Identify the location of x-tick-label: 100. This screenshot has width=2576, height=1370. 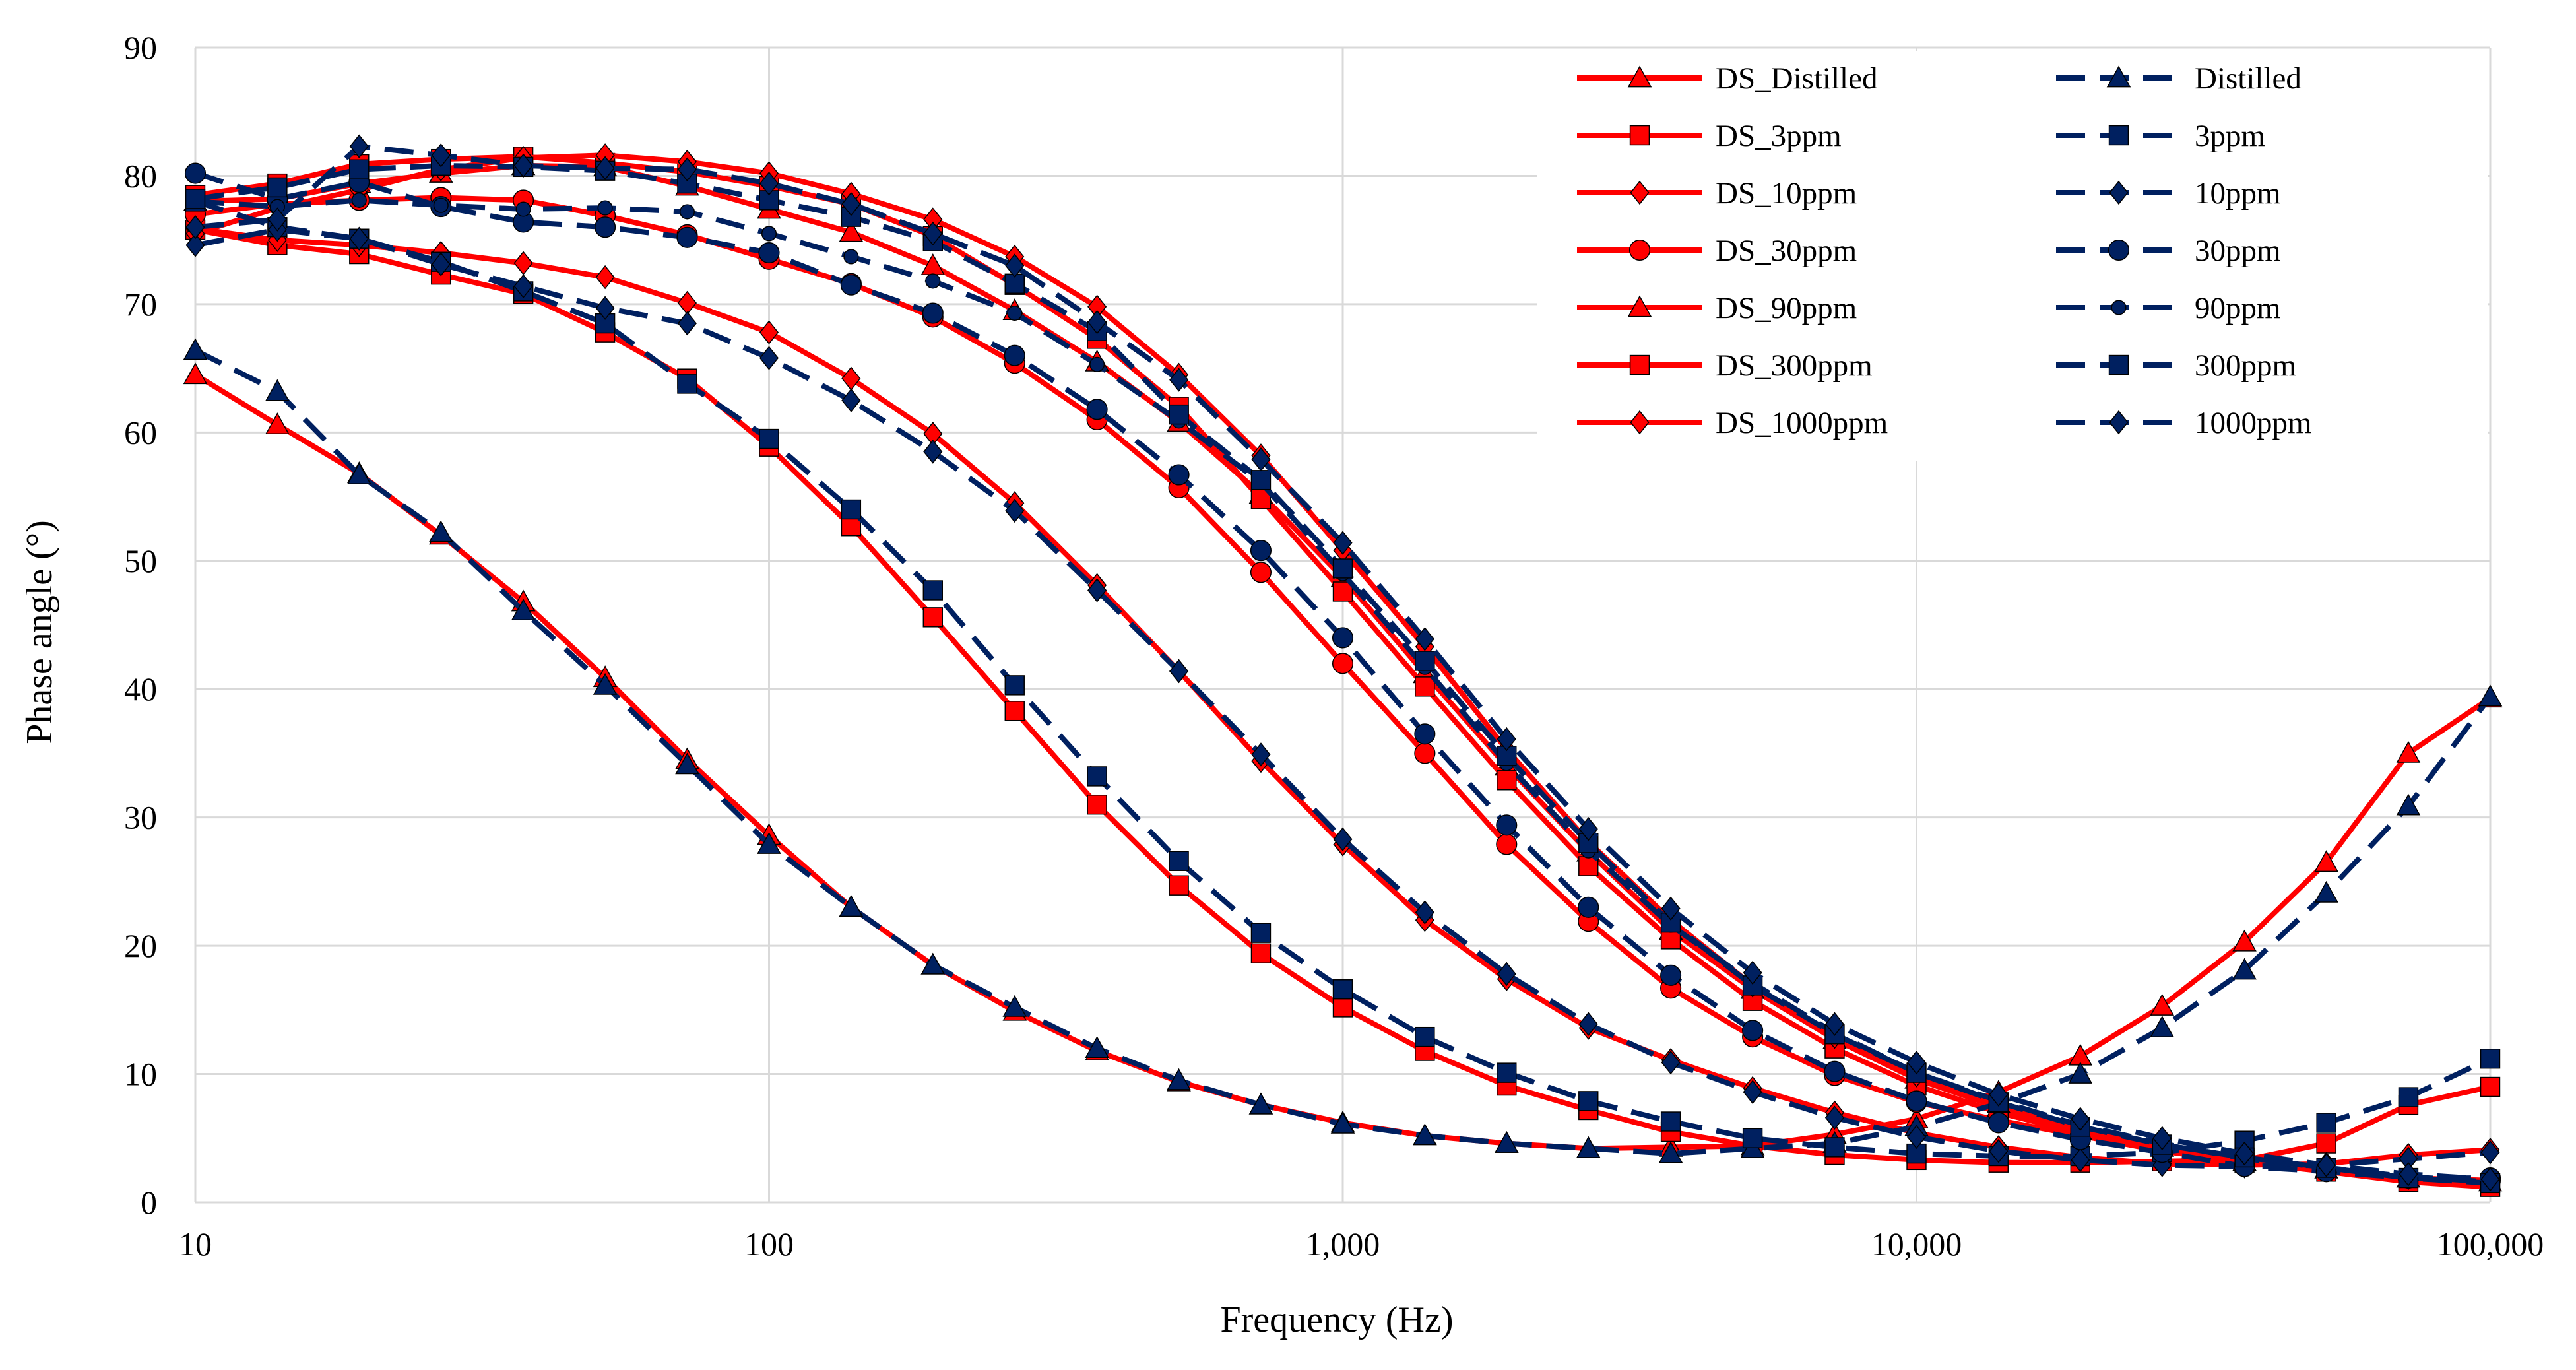
(769, 1244).